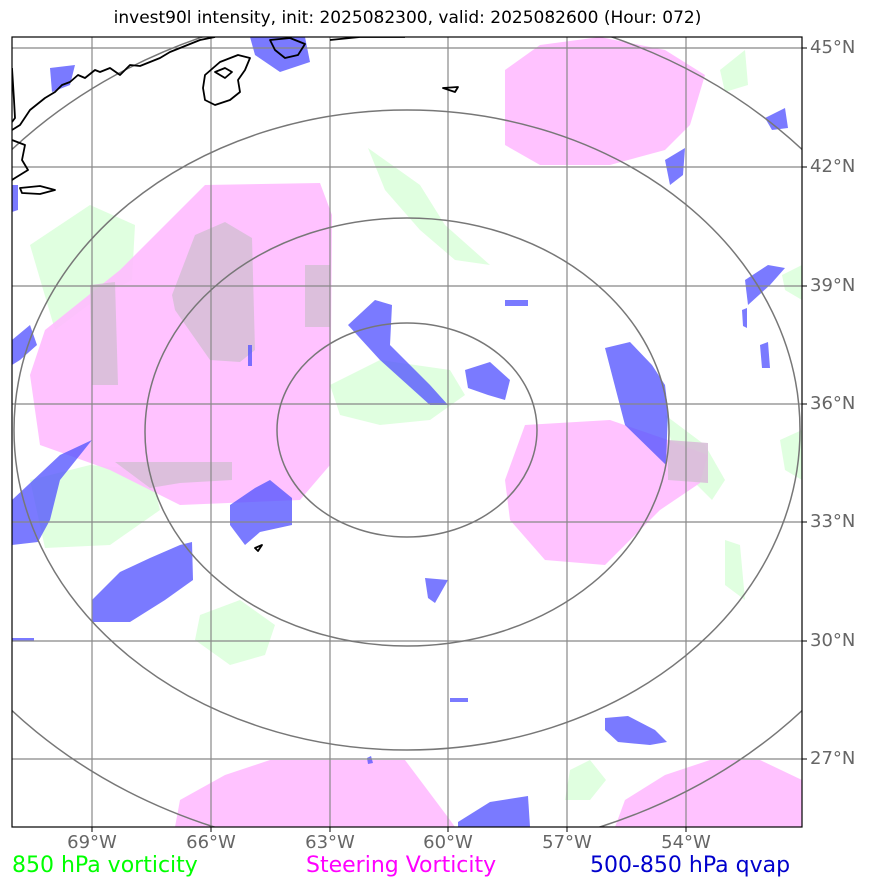  What do you see at coordinates (833, 758) in the screenshot?
I see `lat-label-27n: 27°N` at bounding box center [833, 758].